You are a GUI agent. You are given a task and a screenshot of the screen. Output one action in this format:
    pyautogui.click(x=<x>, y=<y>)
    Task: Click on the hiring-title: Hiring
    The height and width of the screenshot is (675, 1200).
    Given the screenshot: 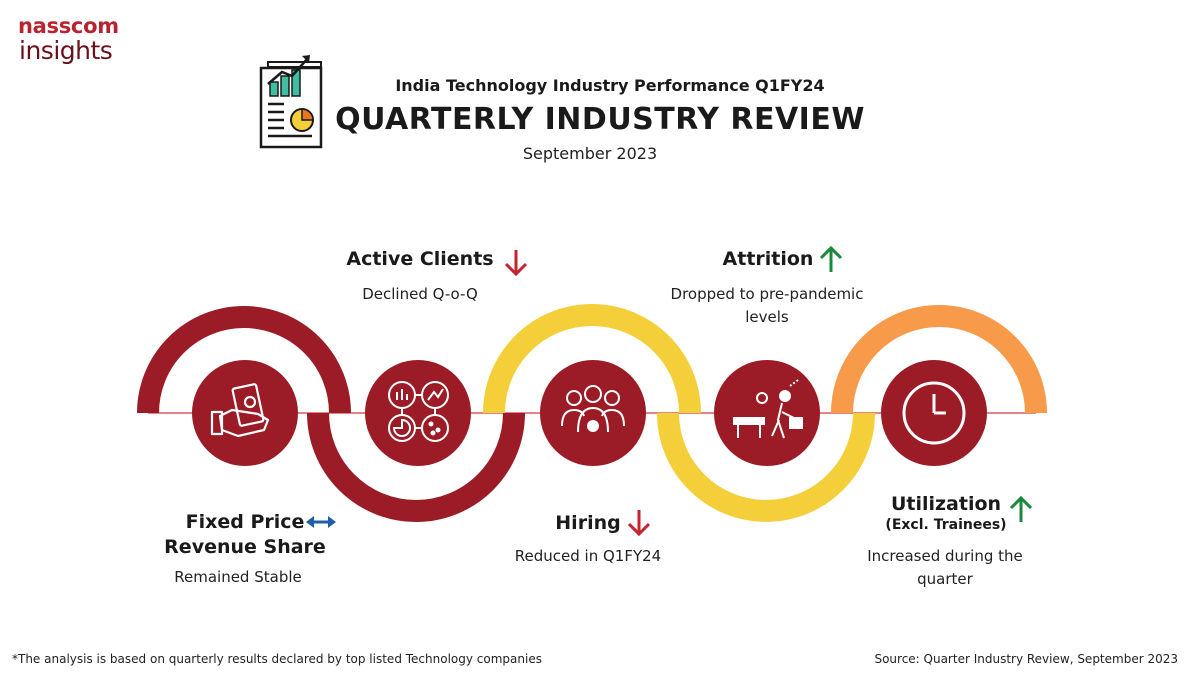 What is the action you would take?
    pyautogui.click(x=588, y=523)
    